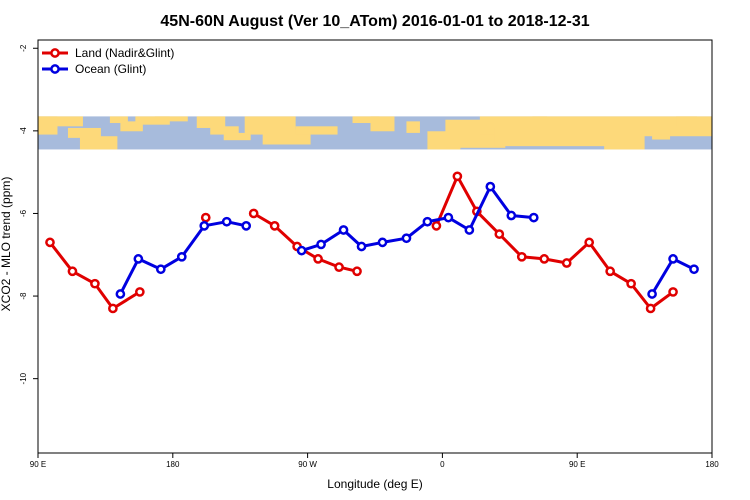 This screenshot has height=500, width=750. I want to click on y-tick-label: -10, so click(23, 378).